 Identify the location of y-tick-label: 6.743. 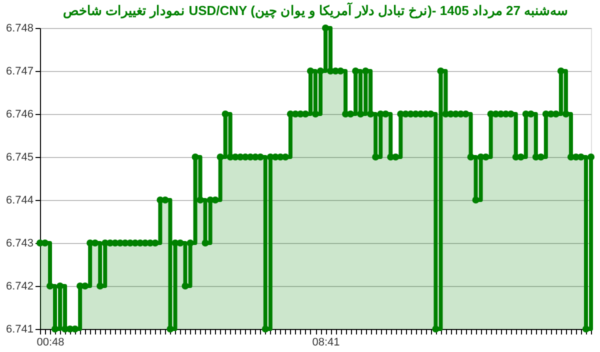
(20, 244).